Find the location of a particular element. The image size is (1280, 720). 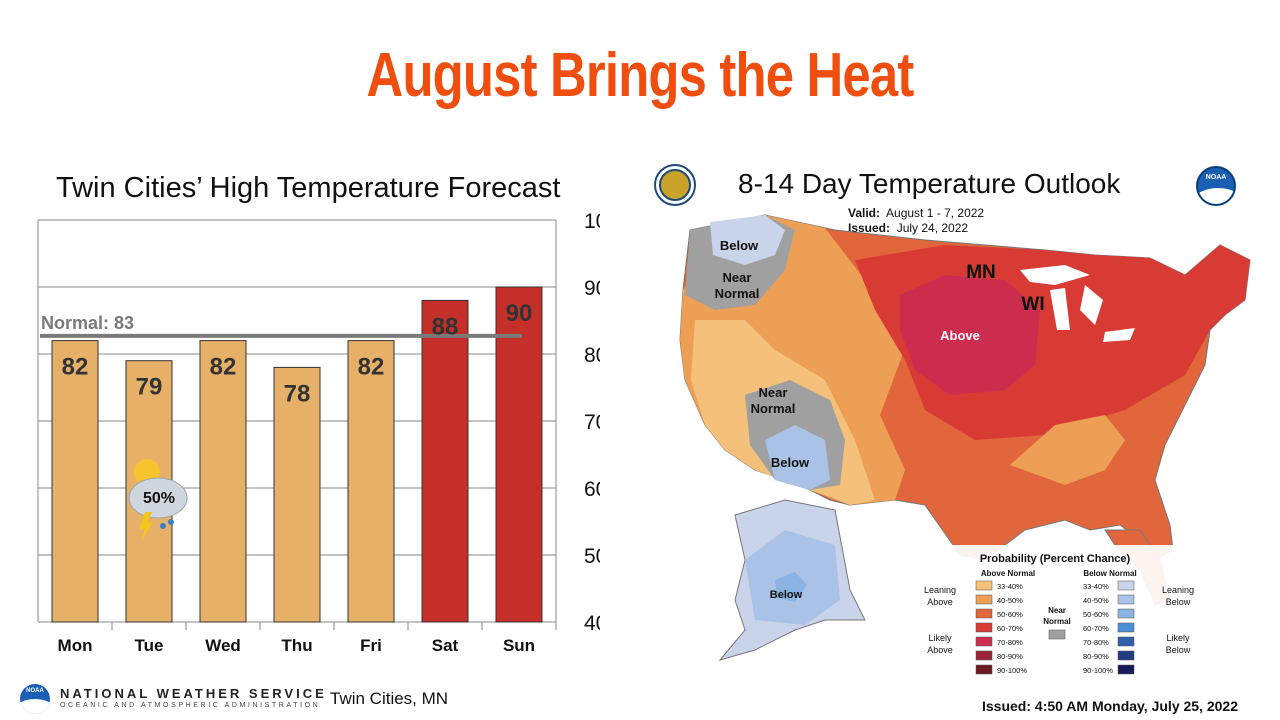

legend-leaning-below-1: Leaning is located at coordinates (1178, 590).